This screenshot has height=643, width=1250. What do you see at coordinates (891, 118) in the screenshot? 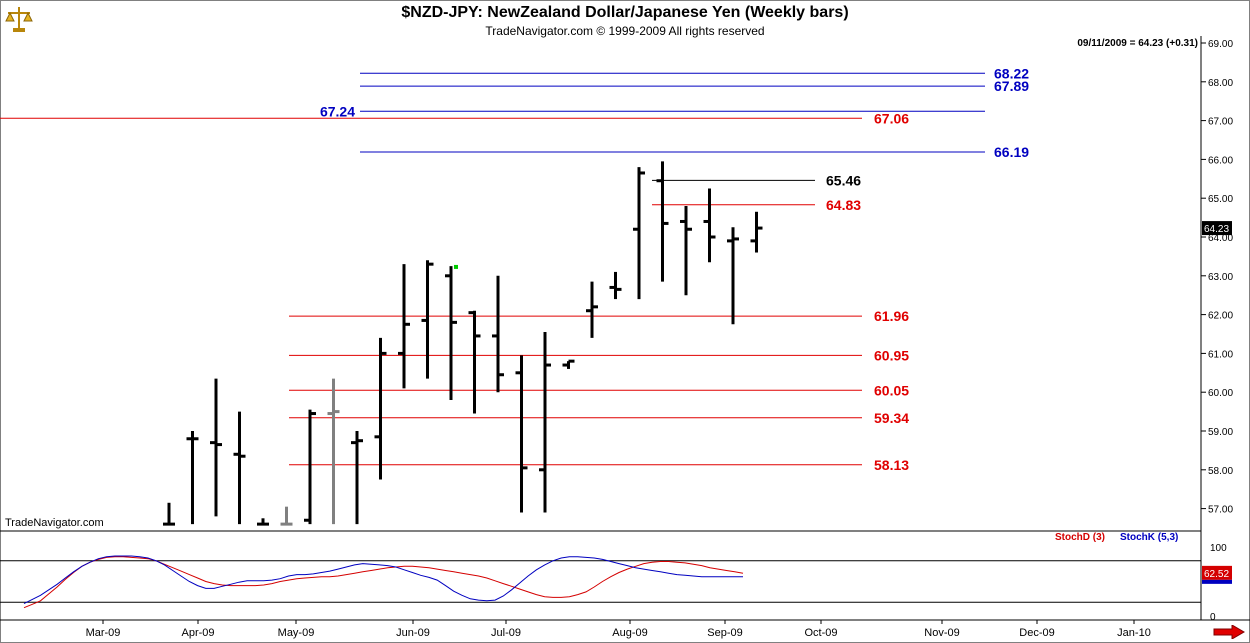
I see `level-label: 67.06` at bounding box center [891, 118].